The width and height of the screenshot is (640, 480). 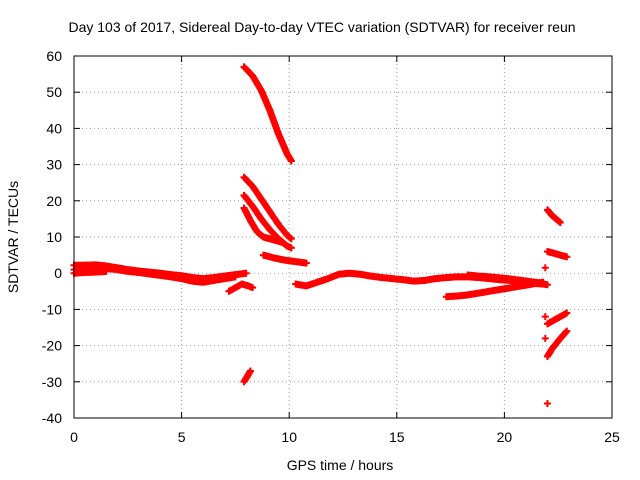 What do you see at coordinates (13, 237) in the screenshot?
I see `y-axis-label: SDTVAR / TECUs` at bounding box center [13, 237].